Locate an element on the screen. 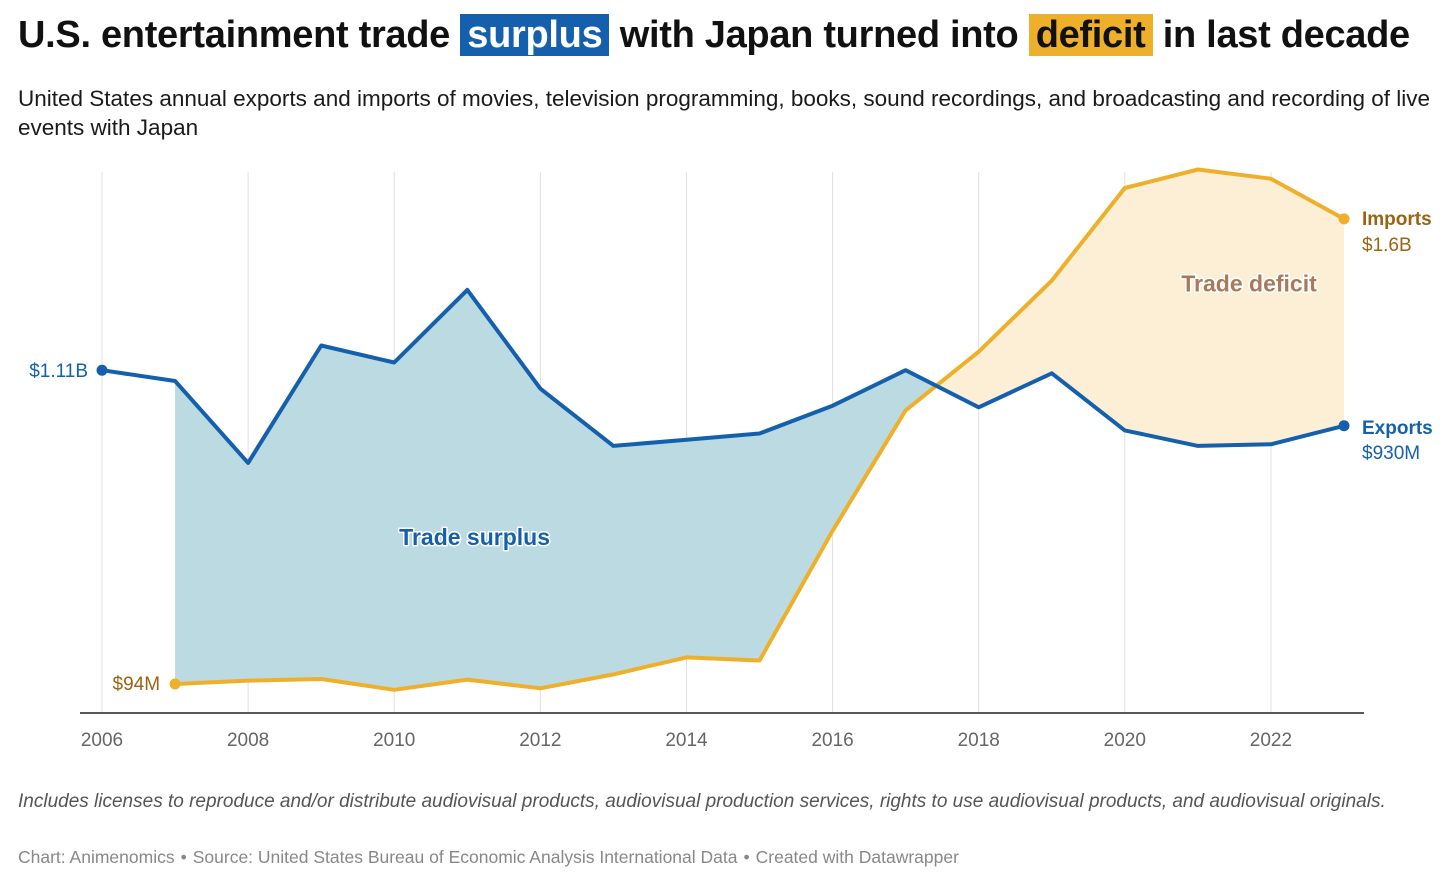  imports-start-dot is located at coordinates (175, 684).